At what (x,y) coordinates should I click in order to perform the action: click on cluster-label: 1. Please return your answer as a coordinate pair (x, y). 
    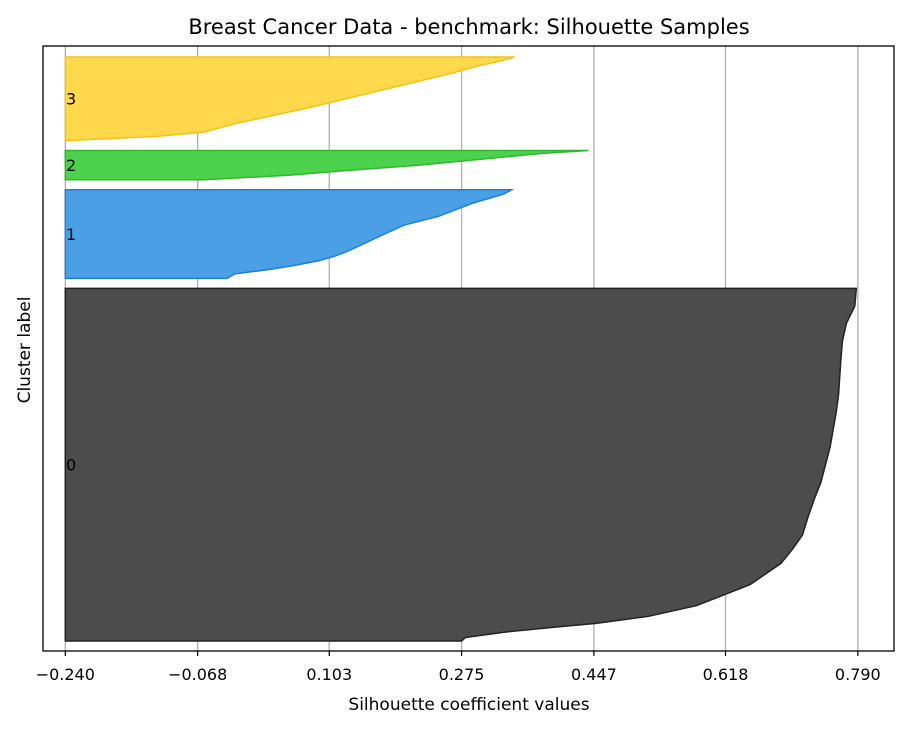
    Looking at the image, I should click on (71, 234).